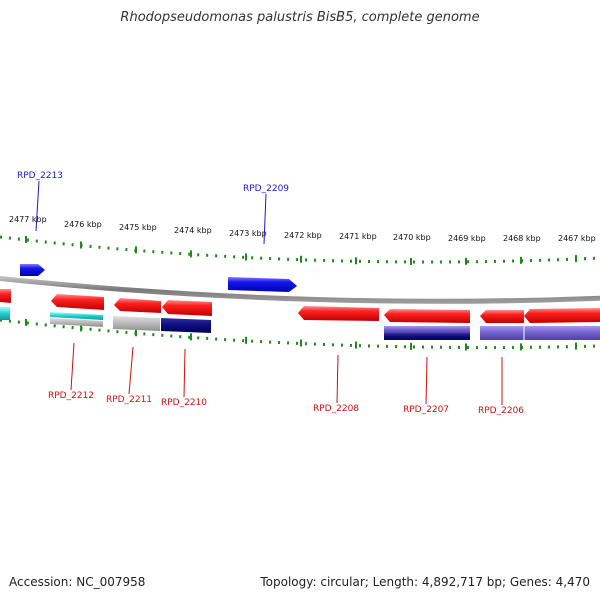 This screenshot has height=600, width=600. I want to click on gene-label-rpd-2207: RPD_2207, so click(426, 410).